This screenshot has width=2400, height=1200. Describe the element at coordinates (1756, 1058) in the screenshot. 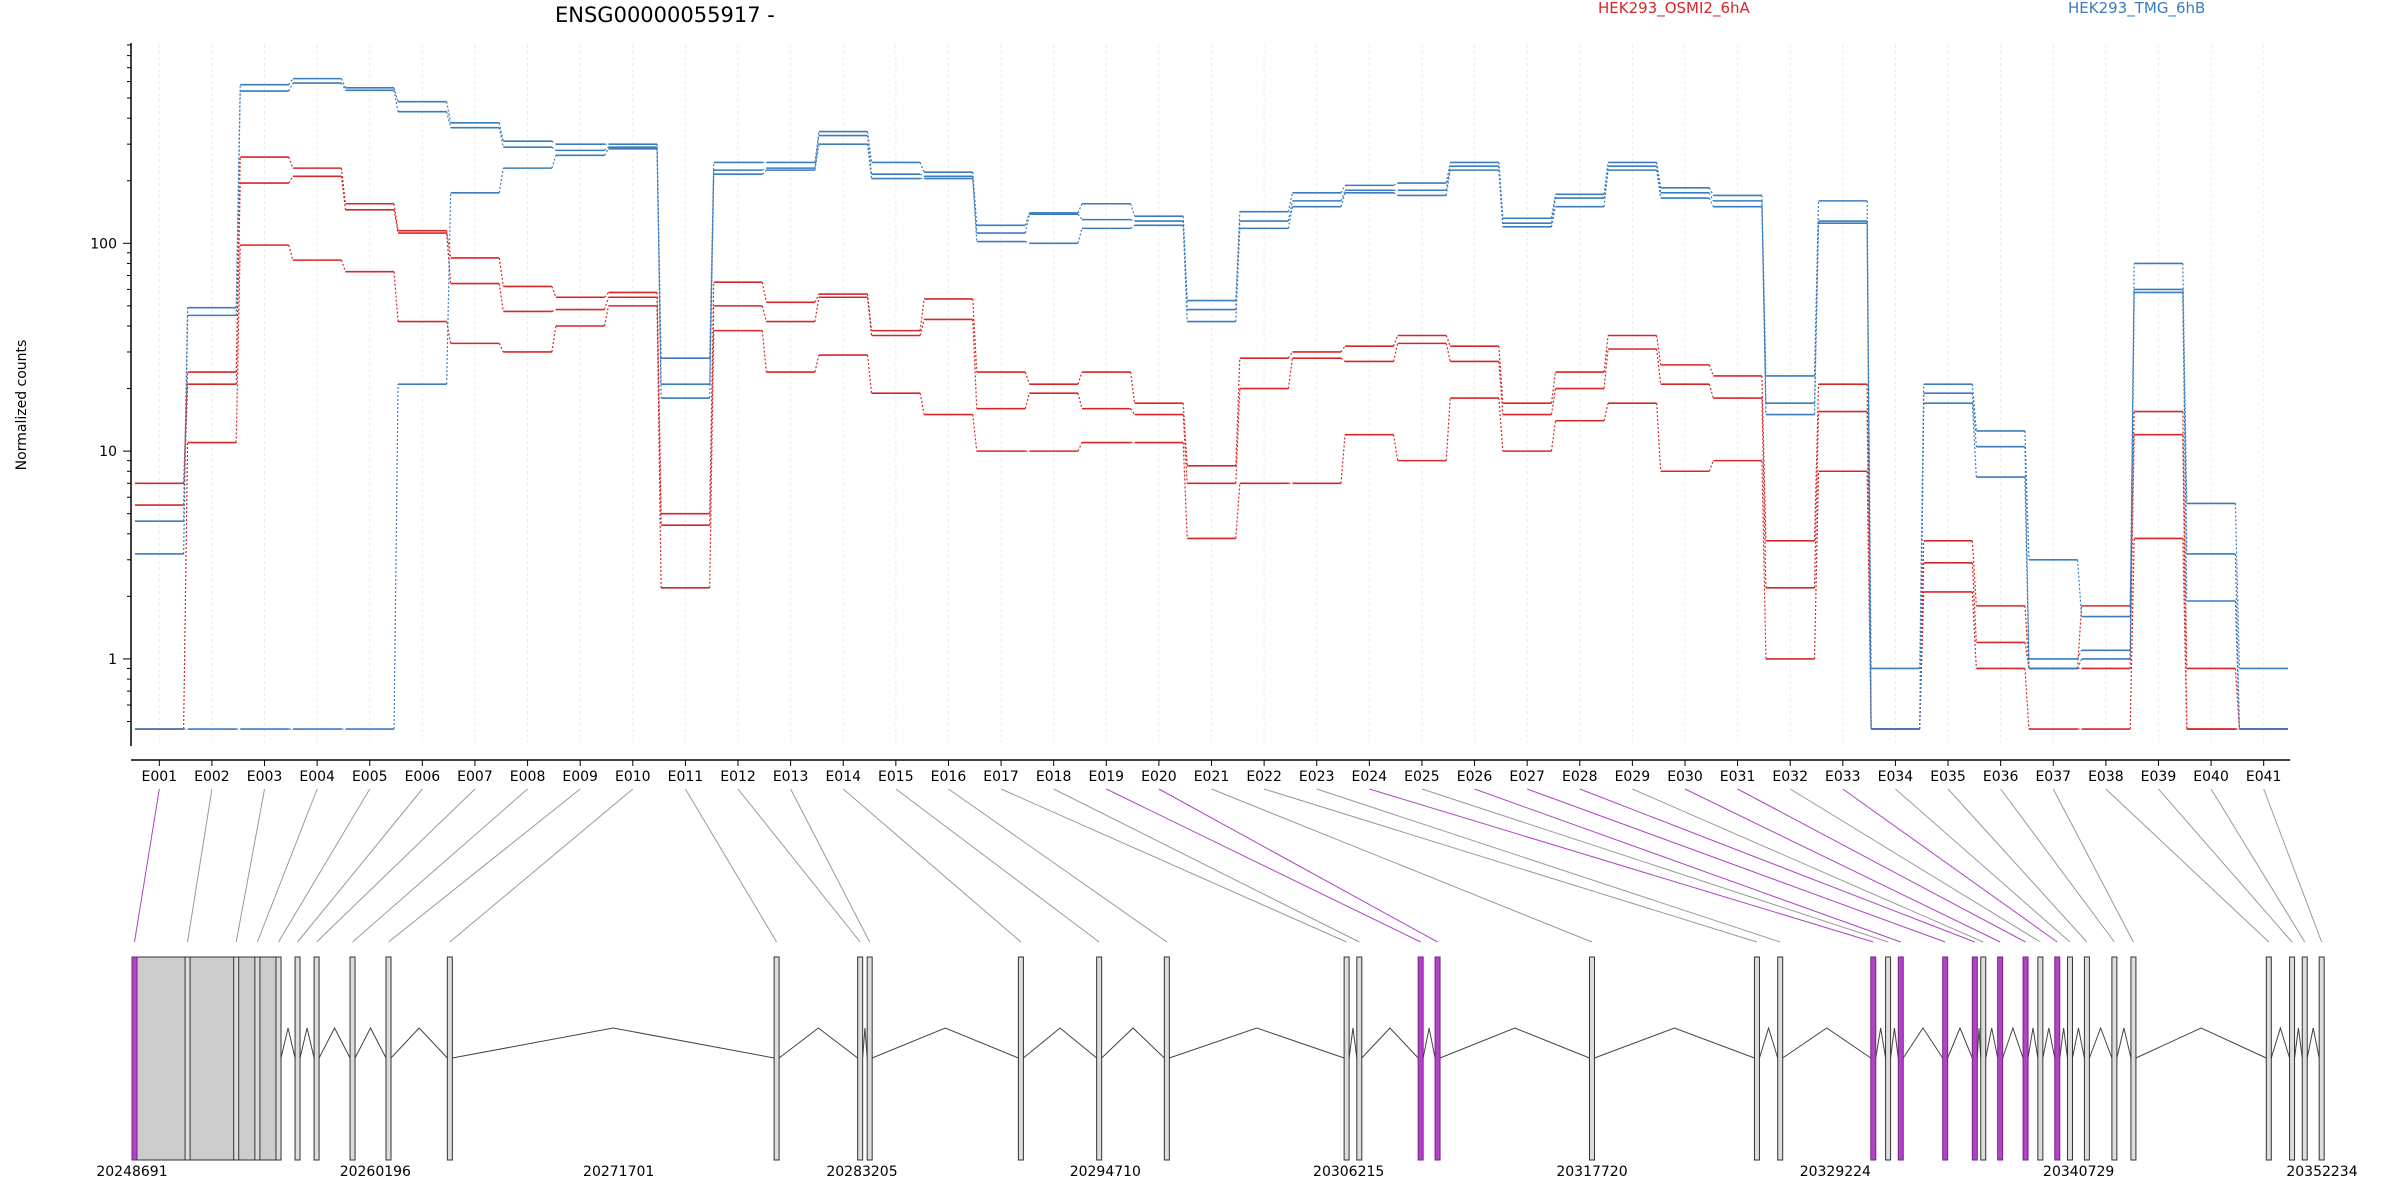

I see `exon-E022` at that location.